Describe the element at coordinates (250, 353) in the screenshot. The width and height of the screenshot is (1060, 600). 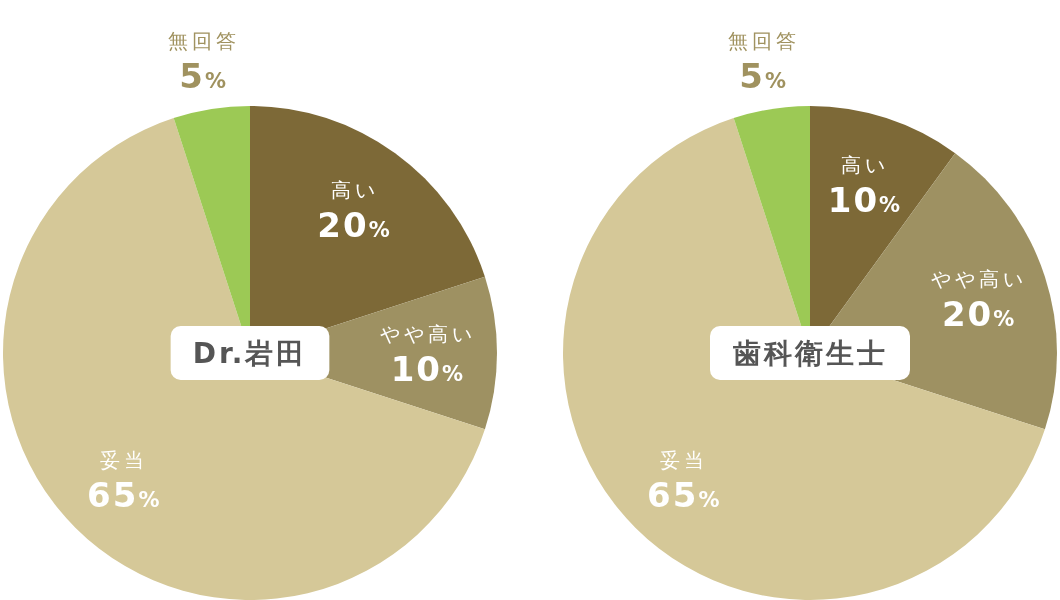
I see `title: Dr.岩田` at that location.